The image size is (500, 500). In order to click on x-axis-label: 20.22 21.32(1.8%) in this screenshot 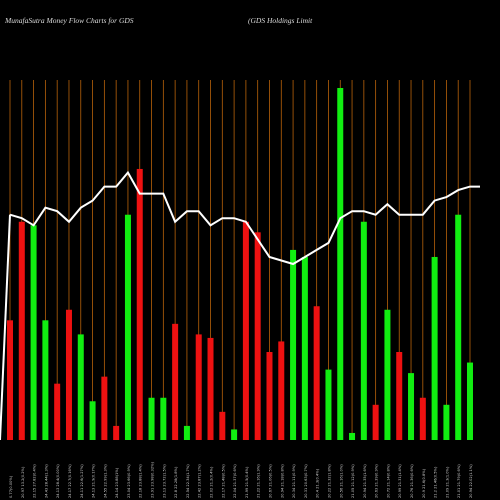, I will do `click(329, 481)`.